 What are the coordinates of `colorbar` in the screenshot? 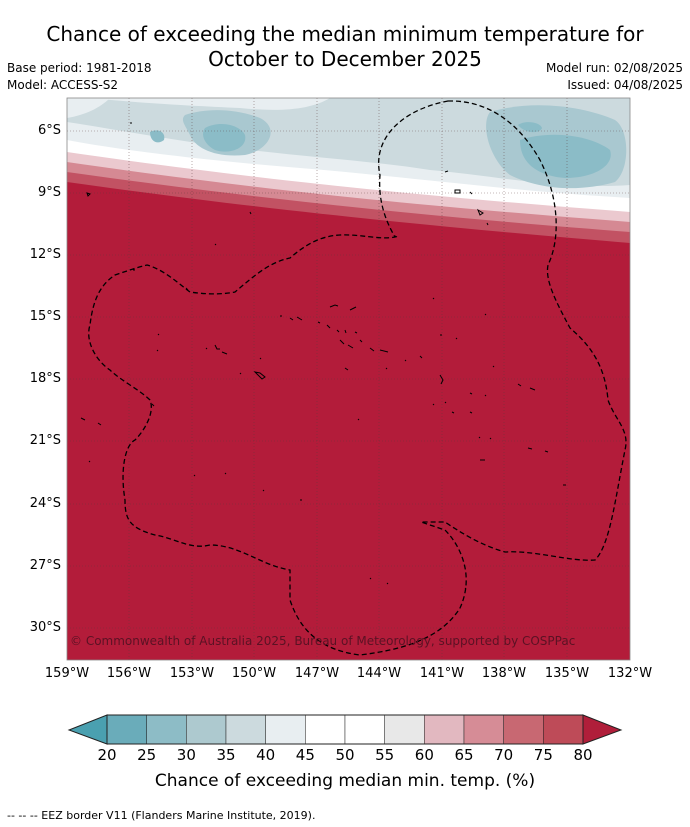 It's located at (345, 729).